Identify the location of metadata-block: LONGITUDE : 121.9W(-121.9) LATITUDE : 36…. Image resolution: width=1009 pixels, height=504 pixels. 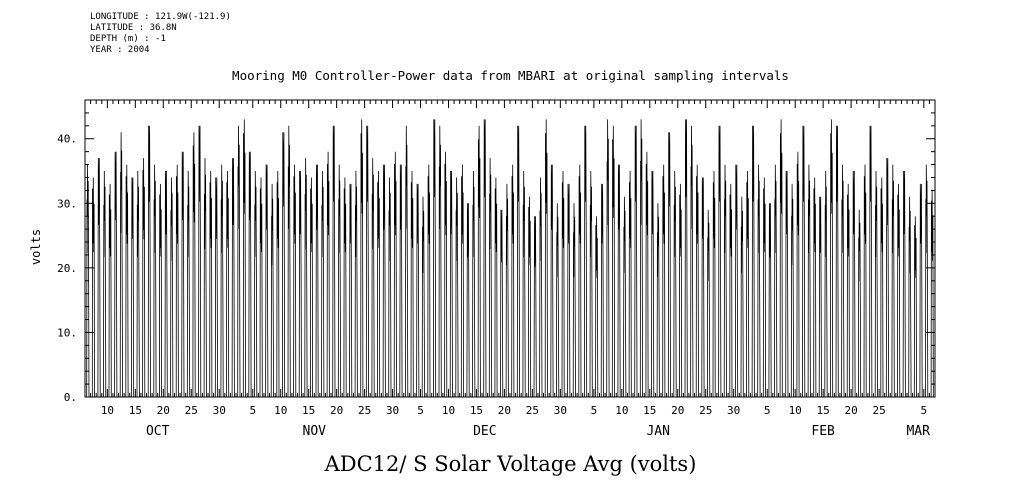
(160, 34).